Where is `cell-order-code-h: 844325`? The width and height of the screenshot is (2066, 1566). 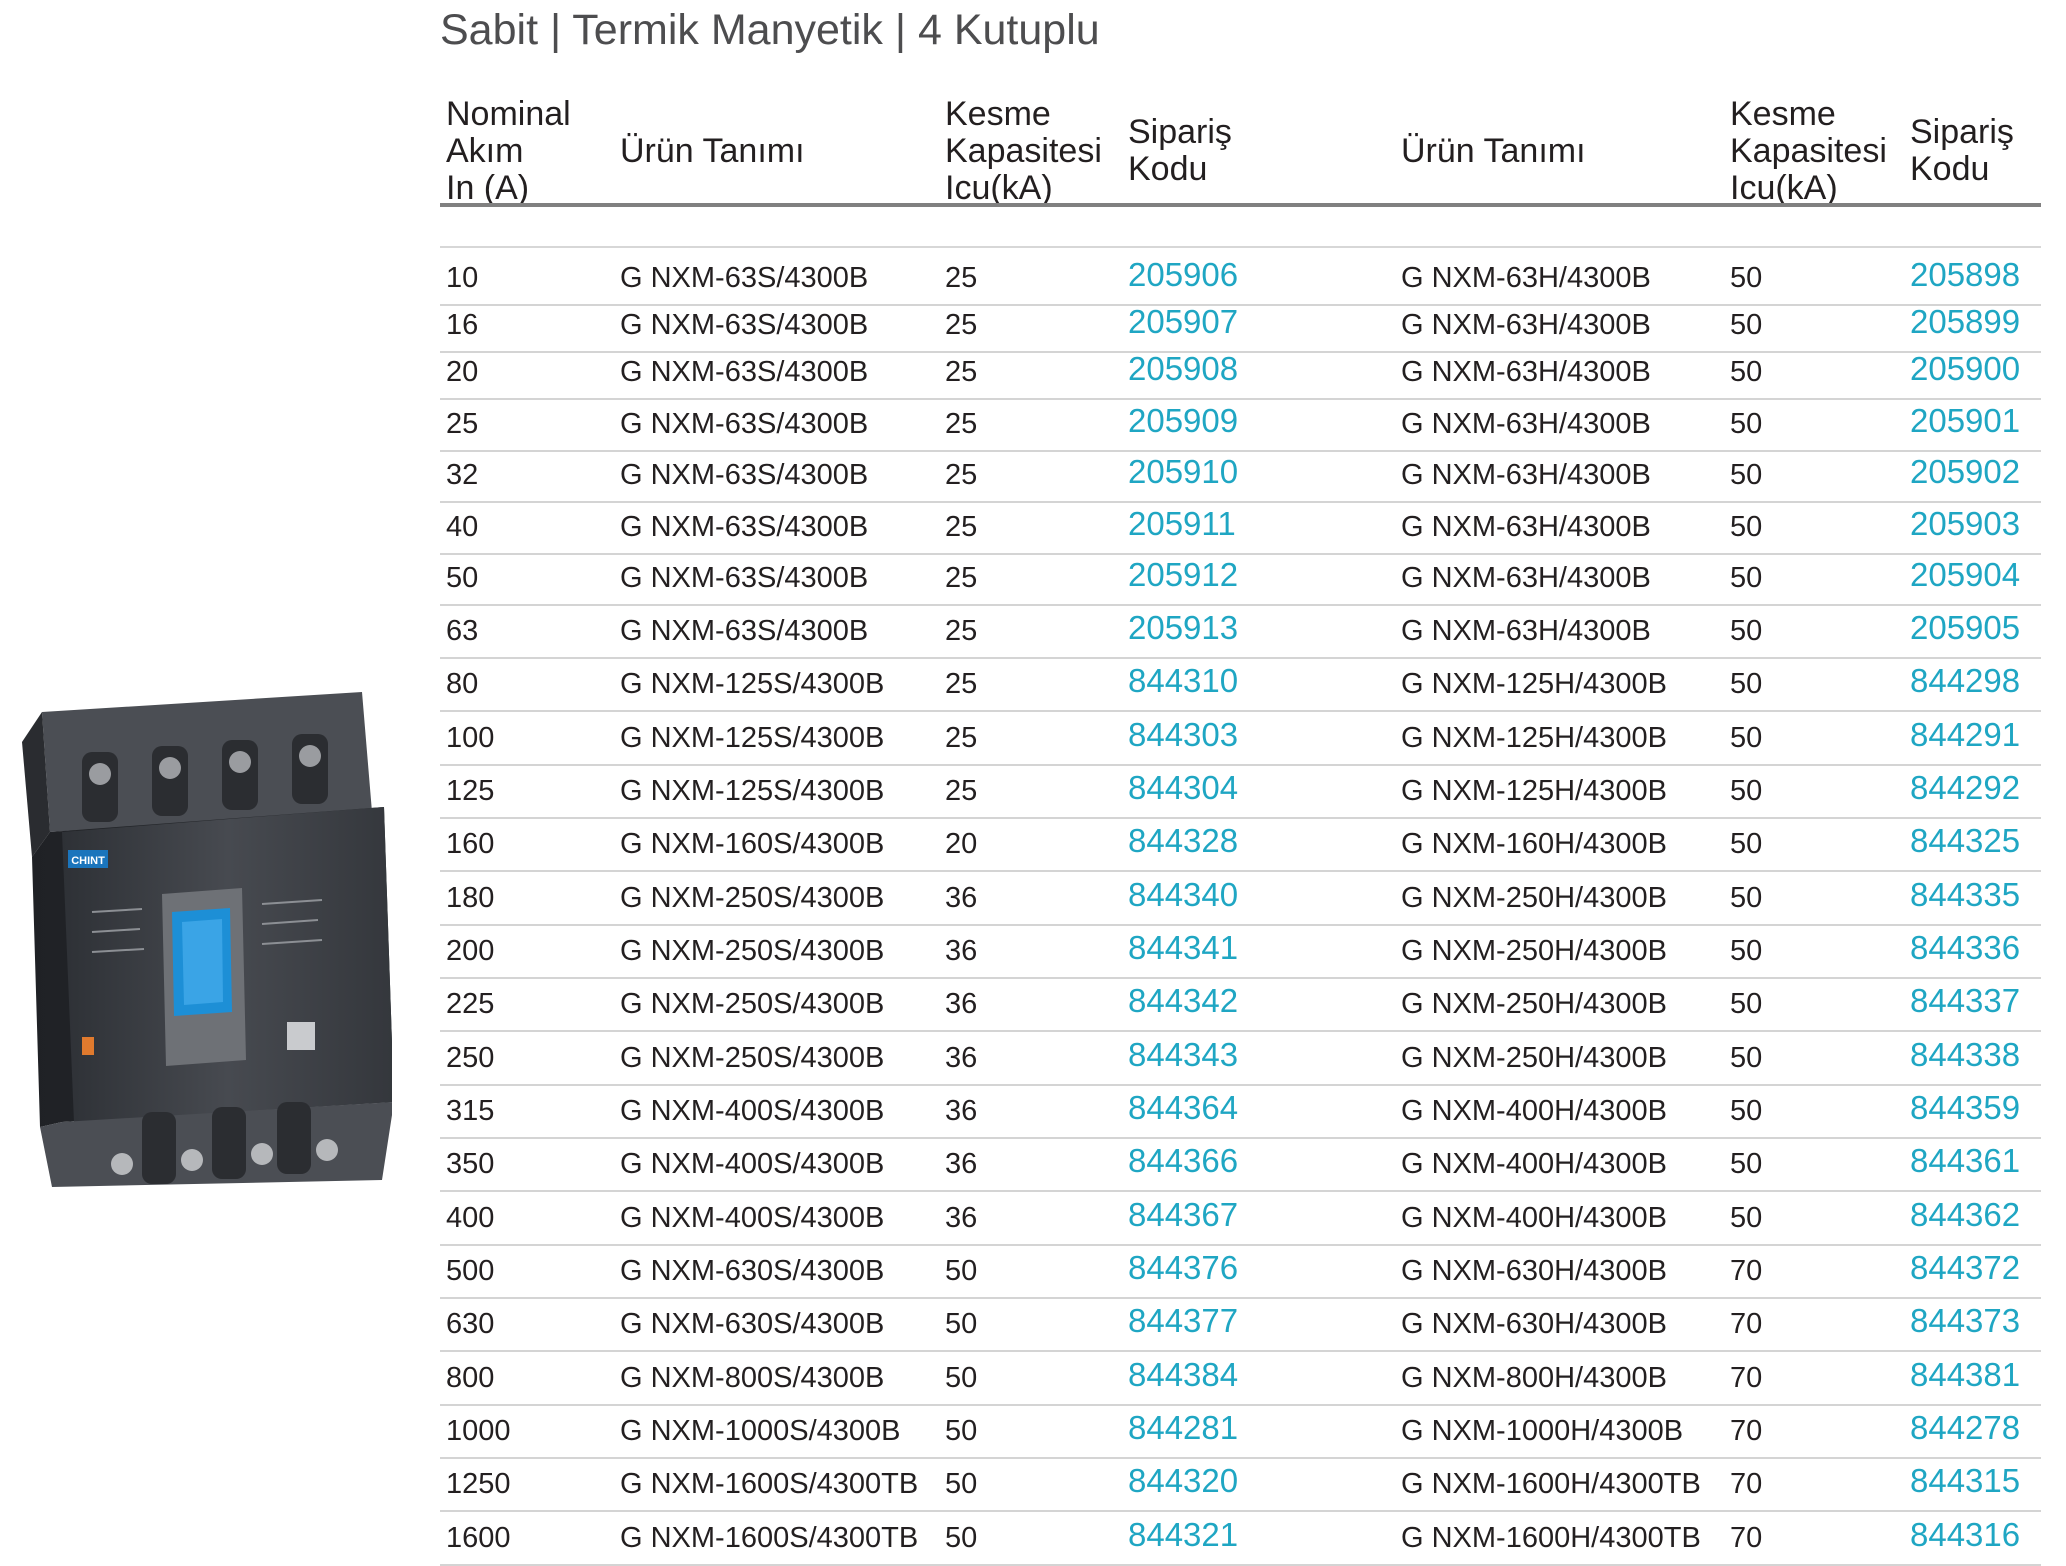 cell-order-code-h: 844325 is located at coordinates (1965, 840).